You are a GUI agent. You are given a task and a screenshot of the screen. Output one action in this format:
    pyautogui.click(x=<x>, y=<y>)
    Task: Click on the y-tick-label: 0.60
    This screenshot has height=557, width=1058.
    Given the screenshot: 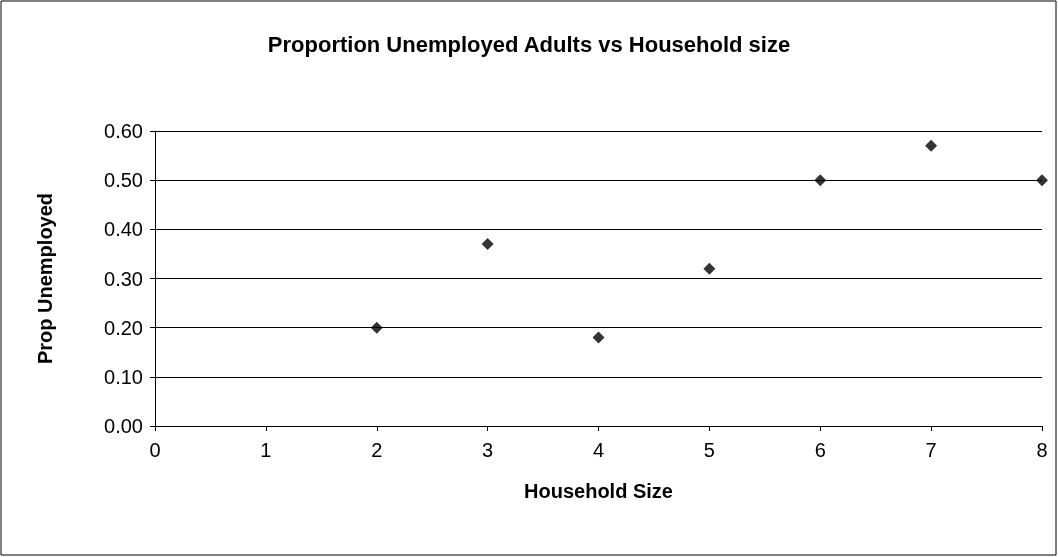 What is the action you would take?
    pyautogui.click(x=123, y=131)
    